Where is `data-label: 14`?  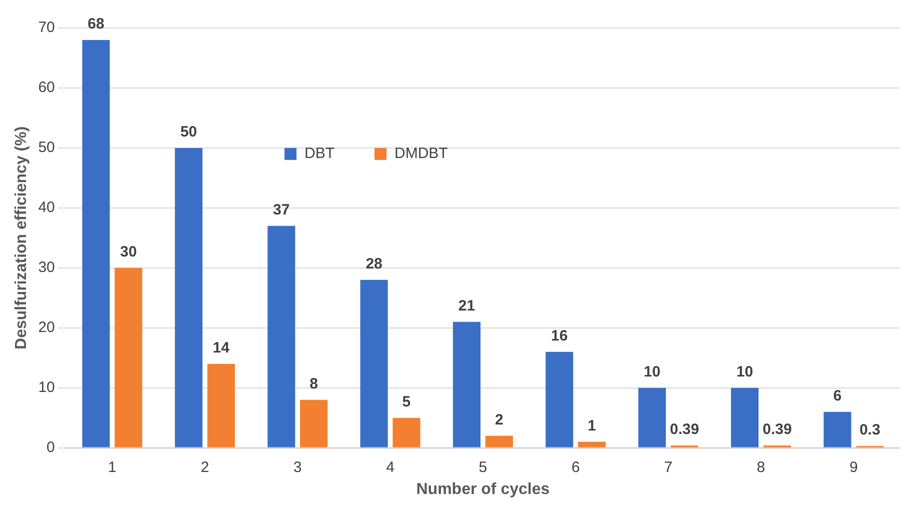 data-label: 14 is located at coordinates (221, 347).